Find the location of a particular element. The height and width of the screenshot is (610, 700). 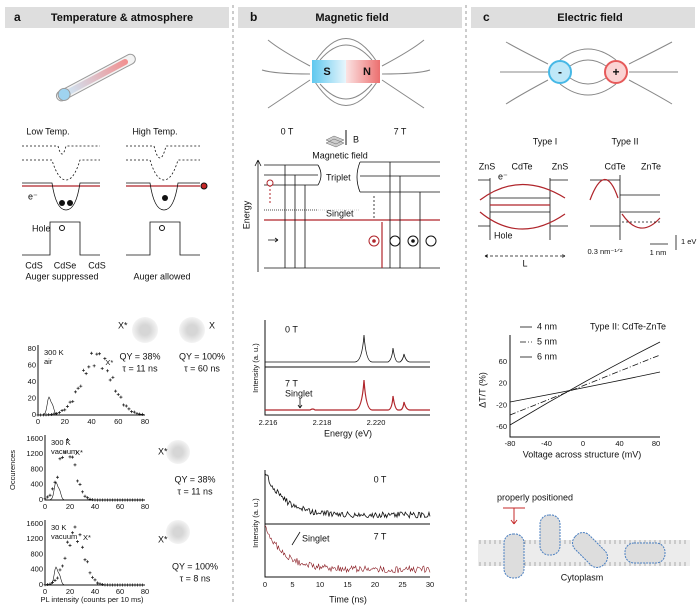

x-tick-label: 60 is located at coordinates (120, 506).